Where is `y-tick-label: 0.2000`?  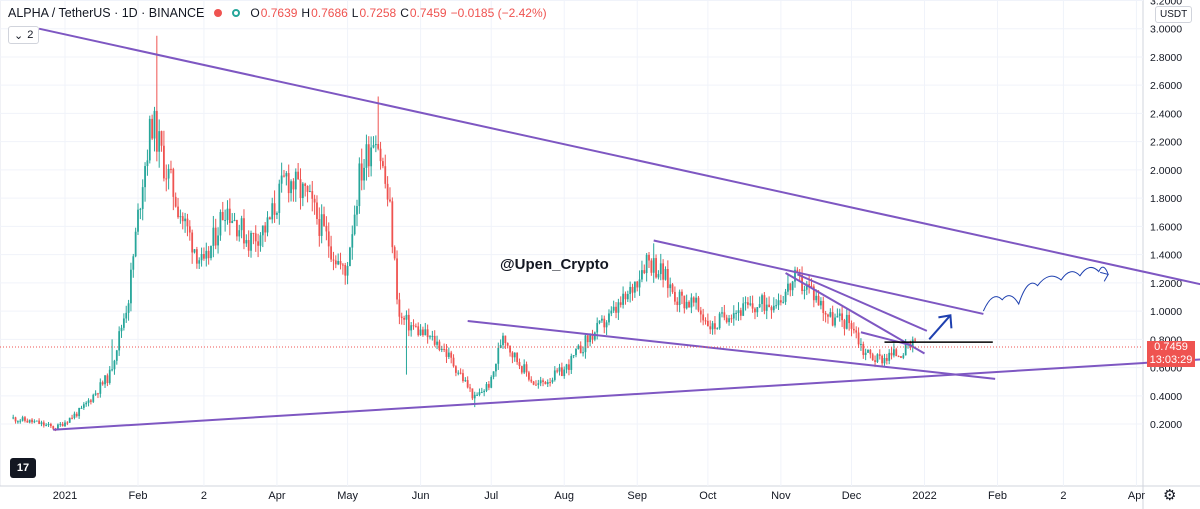 y-tick-label: 0.2000 is located at coordinates (1166, 425).